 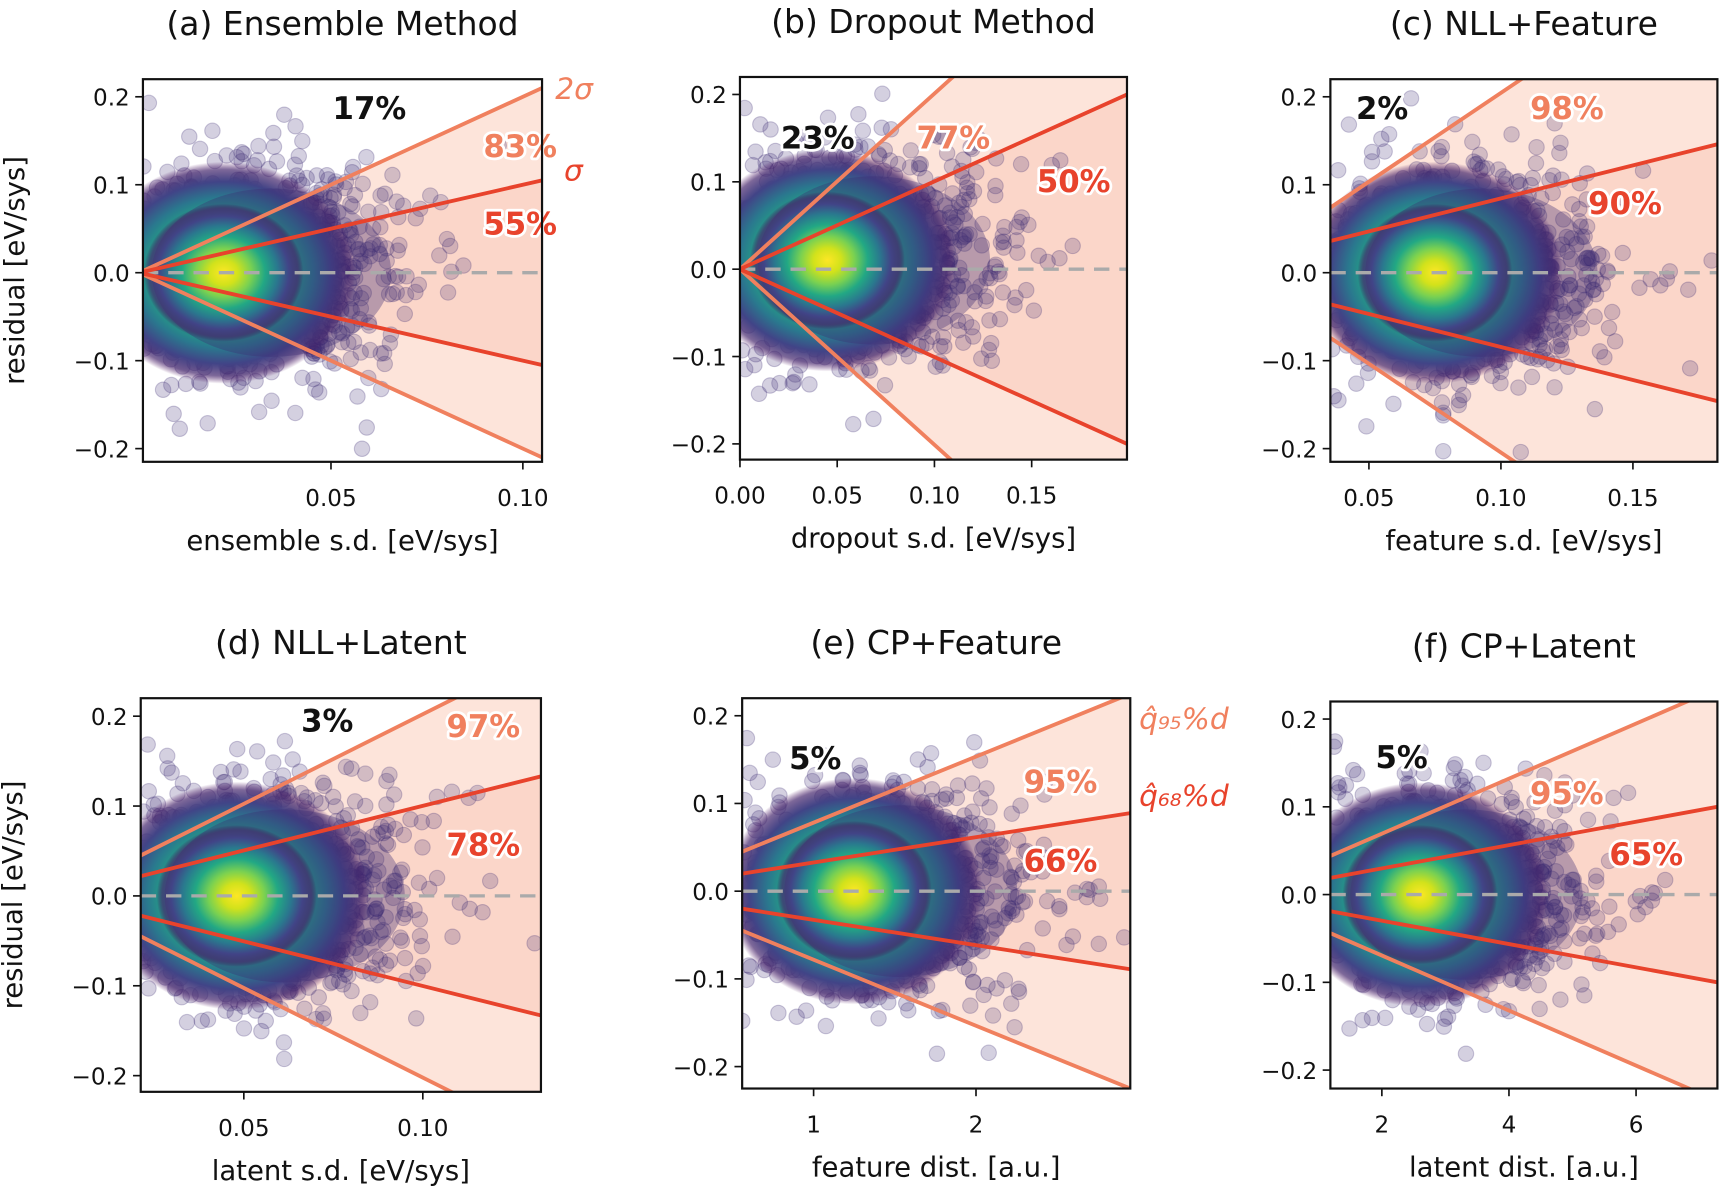 I want to click on x-axis-label: feature s.d. [eV/sys], so click(x=1523, y=541).